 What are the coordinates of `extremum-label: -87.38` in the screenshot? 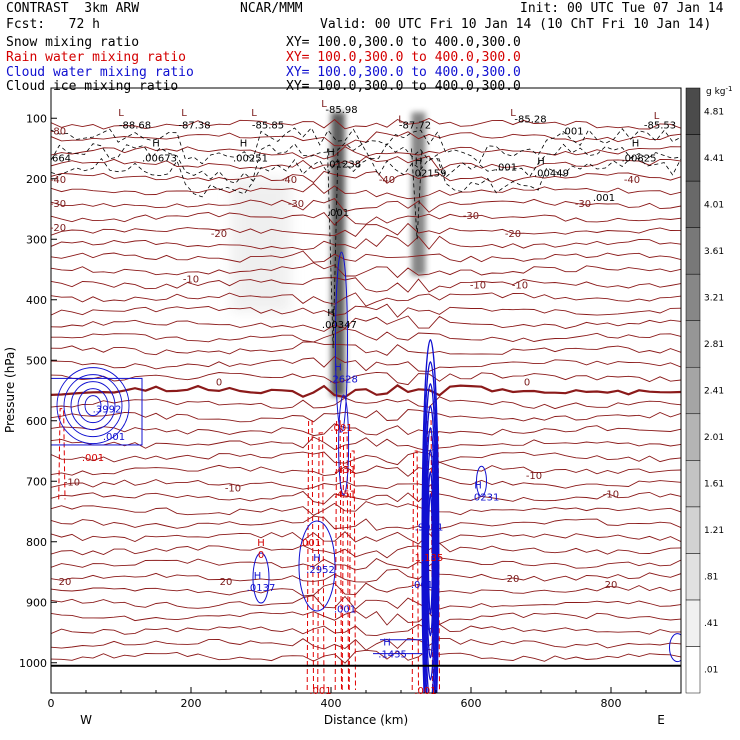 It's located at (194, 125).